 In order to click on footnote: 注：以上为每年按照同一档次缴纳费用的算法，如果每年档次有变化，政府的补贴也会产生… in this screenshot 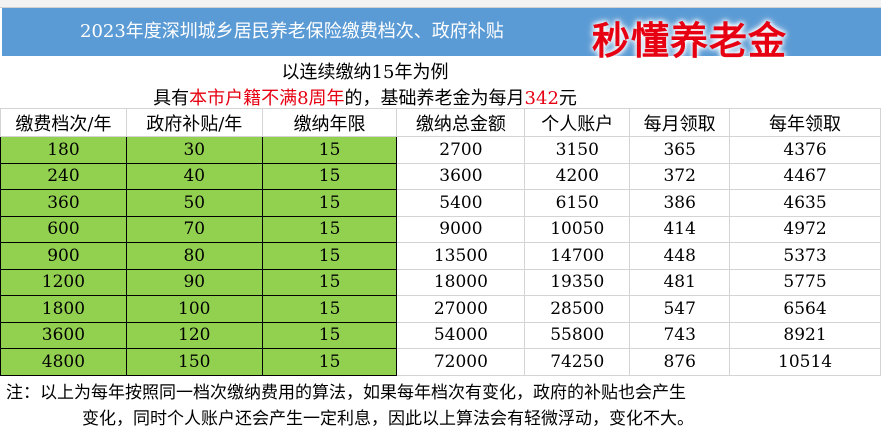, I will do `click(443, 406)`.